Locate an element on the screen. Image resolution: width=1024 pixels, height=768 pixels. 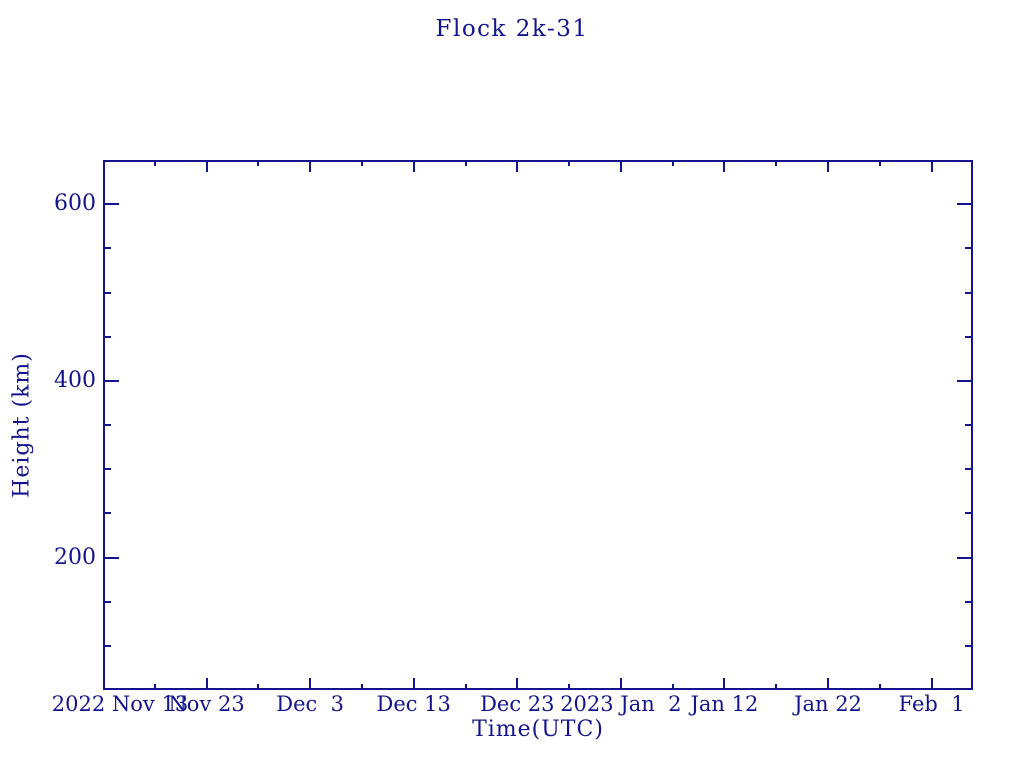
x-tick-label: Nov 23 is located at coordinates (206, 704).